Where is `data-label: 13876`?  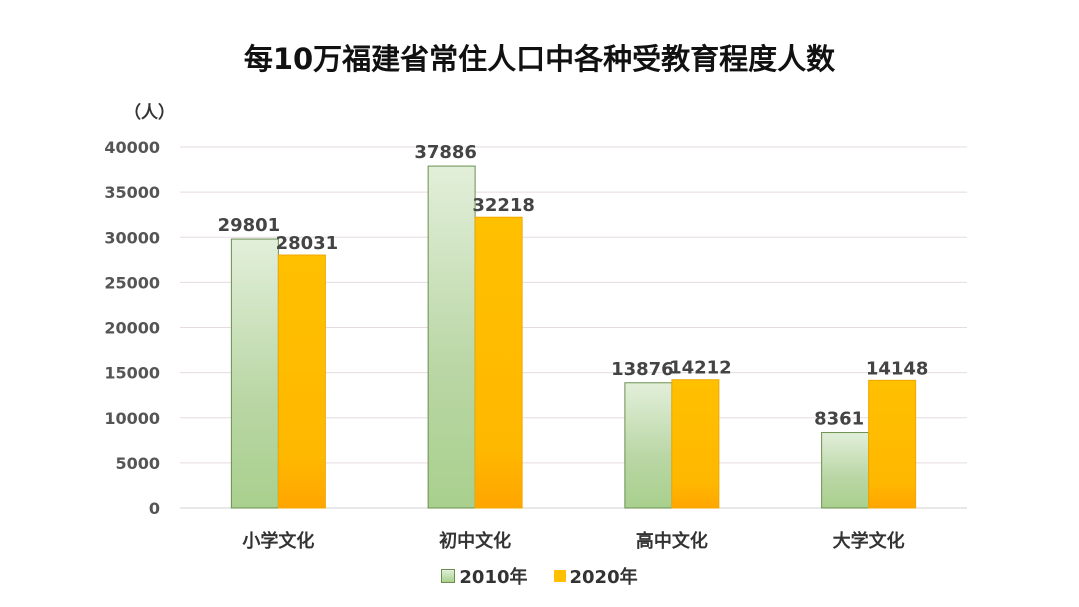
data-label: 13876 is located at coordinates (642, 369).